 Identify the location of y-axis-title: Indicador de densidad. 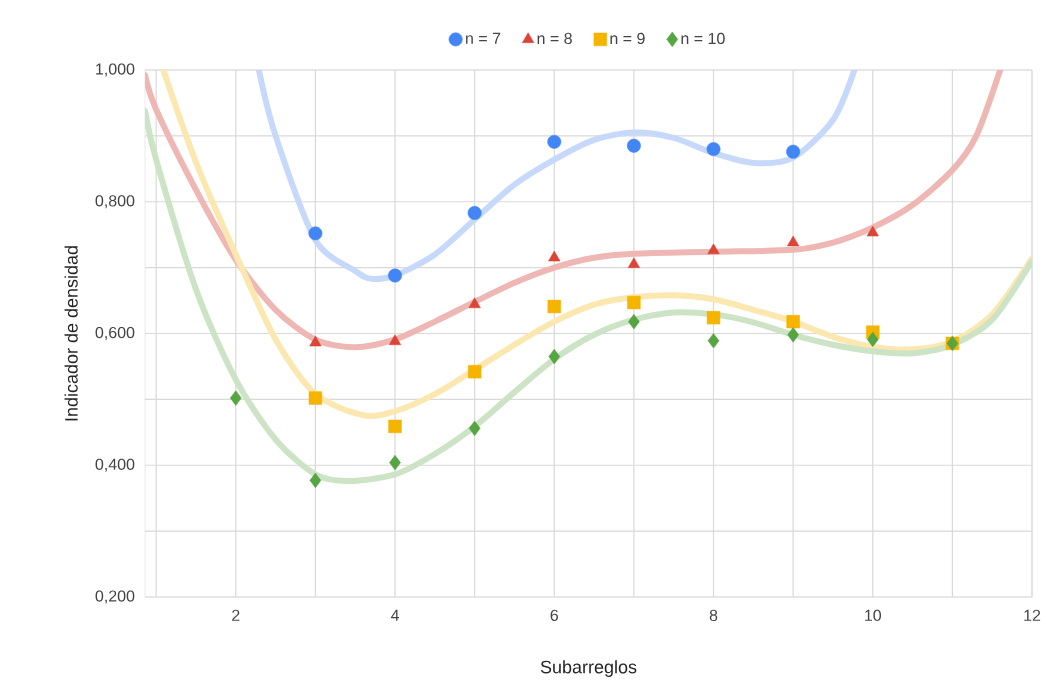
(71, 333).